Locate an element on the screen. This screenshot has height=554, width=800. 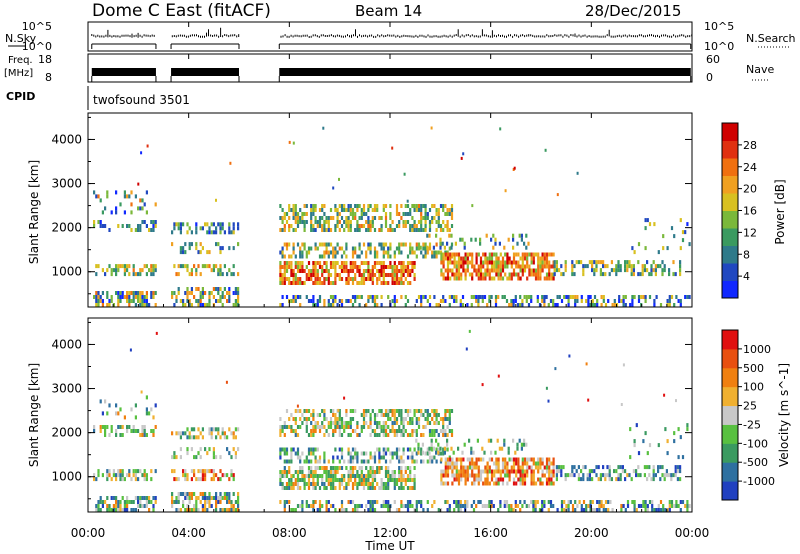
colorbar-swatch is located at coordinates (730, 358).